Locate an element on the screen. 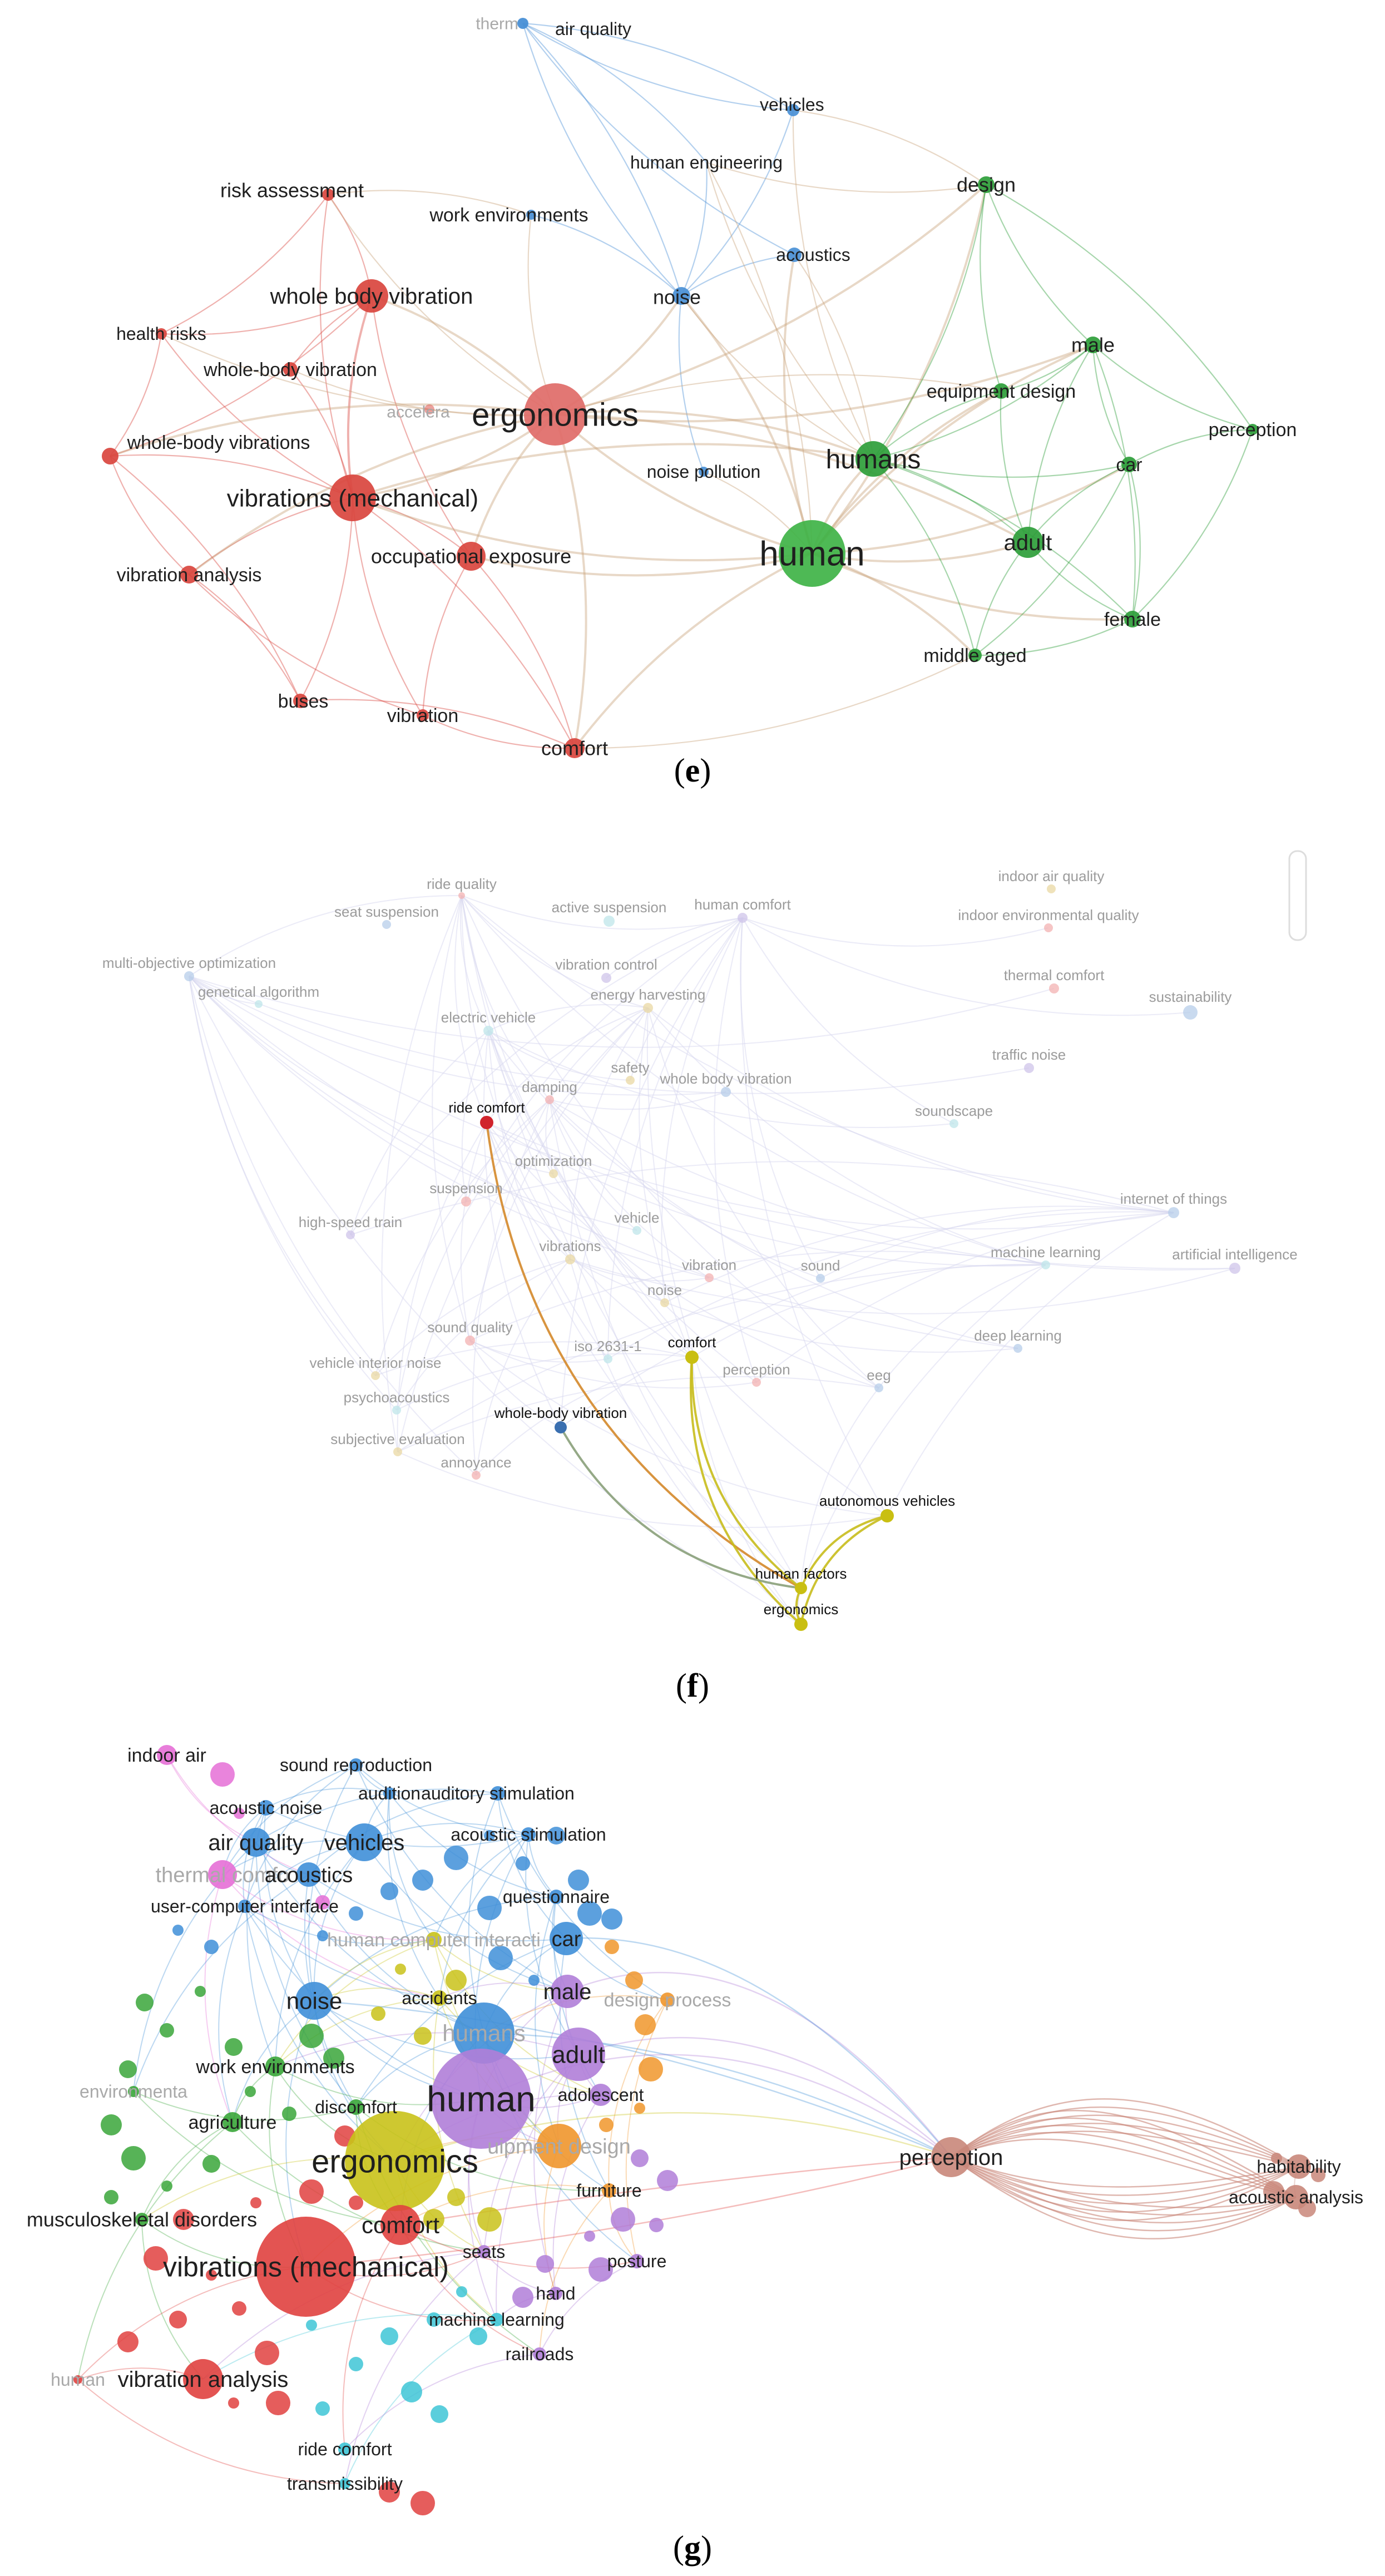 This screenshot has width=1385, height=2576. node-suspension is located at coordinates (466, 1201).